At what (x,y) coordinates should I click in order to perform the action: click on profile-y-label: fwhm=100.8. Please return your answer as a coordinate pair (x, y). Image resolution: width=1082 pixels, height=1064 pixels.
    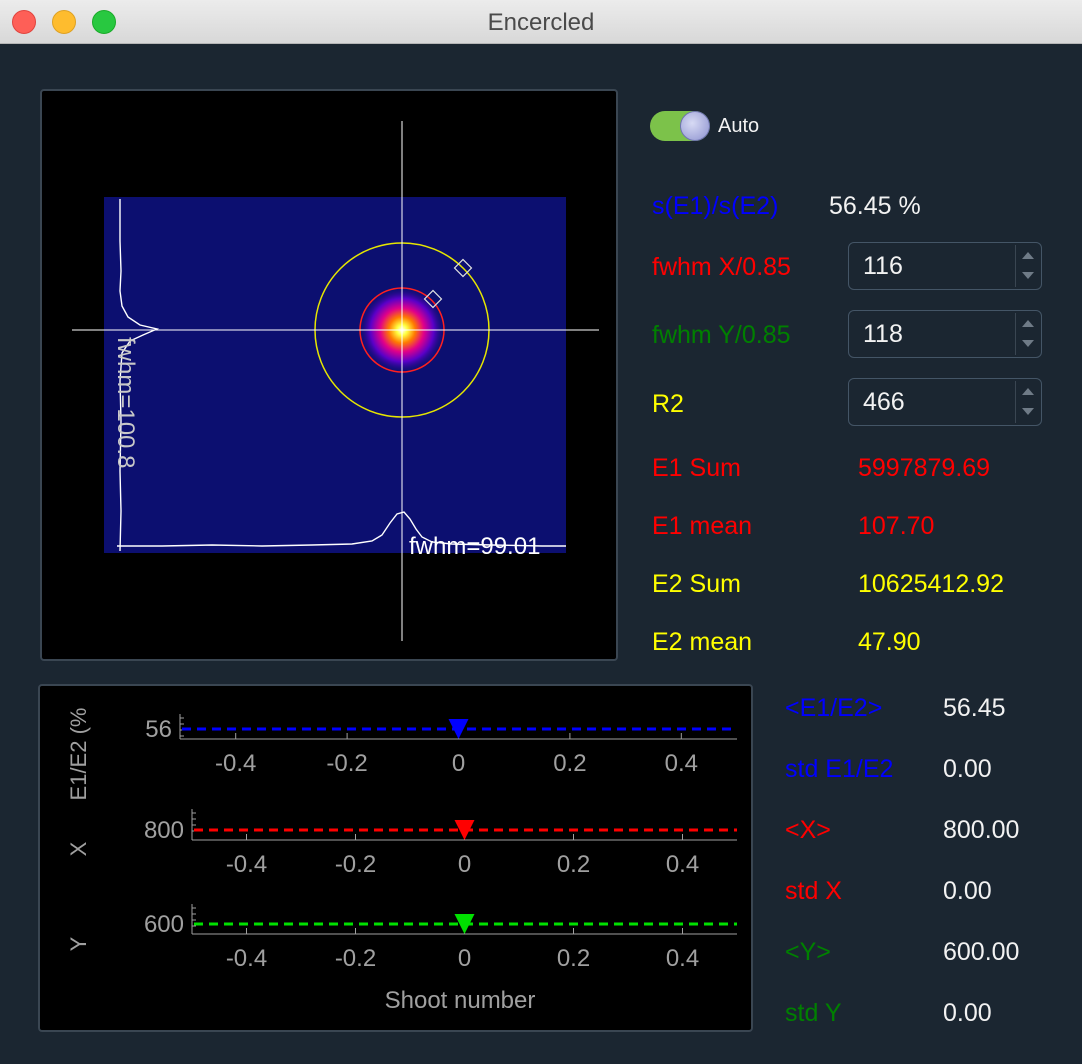
    Looking at the image, I should click on (125, 402).